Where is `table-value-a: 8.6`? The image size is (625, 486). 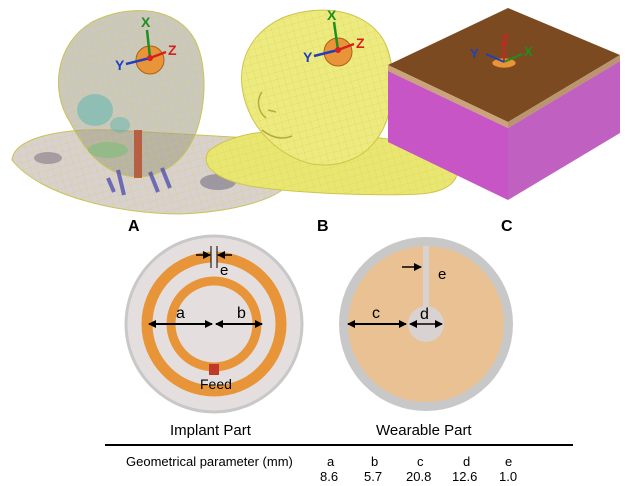 table-value-a: 8.6 is located at coordinates (329, 476).